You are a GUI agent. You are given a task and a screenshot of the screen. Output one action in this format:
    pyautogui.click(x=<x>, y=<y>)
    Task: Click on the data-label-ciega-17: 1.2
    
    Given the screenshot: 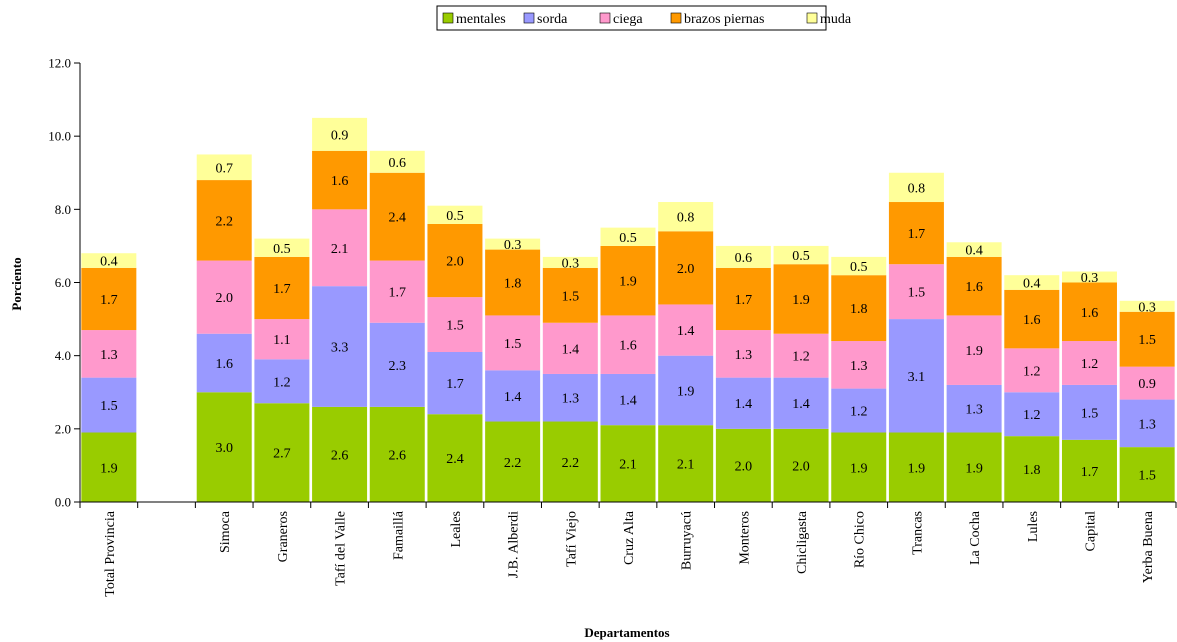 What is the action you would take?
    pyautogui.click(x=1090, y=364)
    